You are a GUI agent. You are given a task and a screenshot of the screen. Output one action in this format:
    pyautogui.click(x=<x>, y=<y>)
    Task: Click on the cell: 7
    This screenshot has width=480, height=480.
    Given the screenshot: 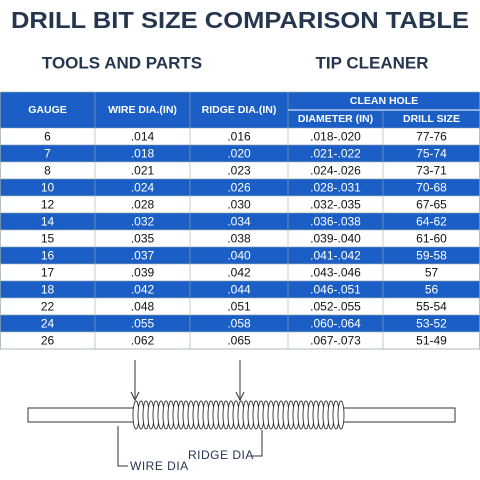 What is the action you would take?
    pyautogui.click(x=47, y=154)
    